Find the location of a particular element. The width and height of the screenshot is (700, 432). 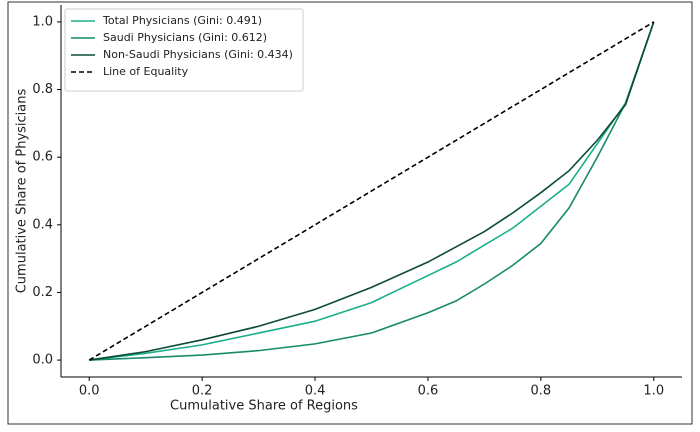

x-tick-label: 0.4 is located at coordinates (315, 391).